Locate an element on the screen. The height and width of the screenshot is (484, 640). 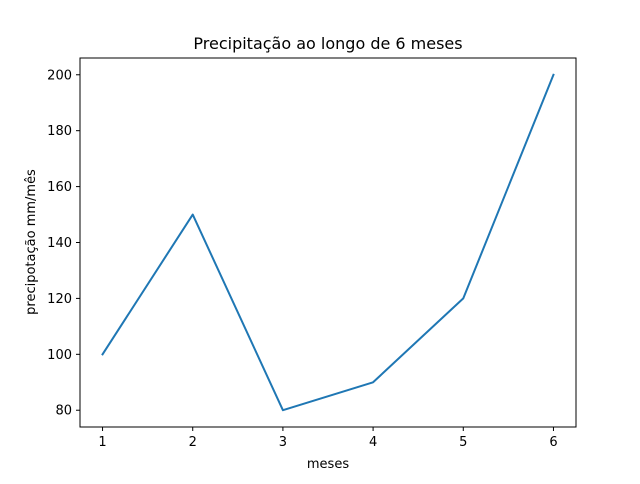
x-tick-label: 4 is located at coordinates (373, 442).